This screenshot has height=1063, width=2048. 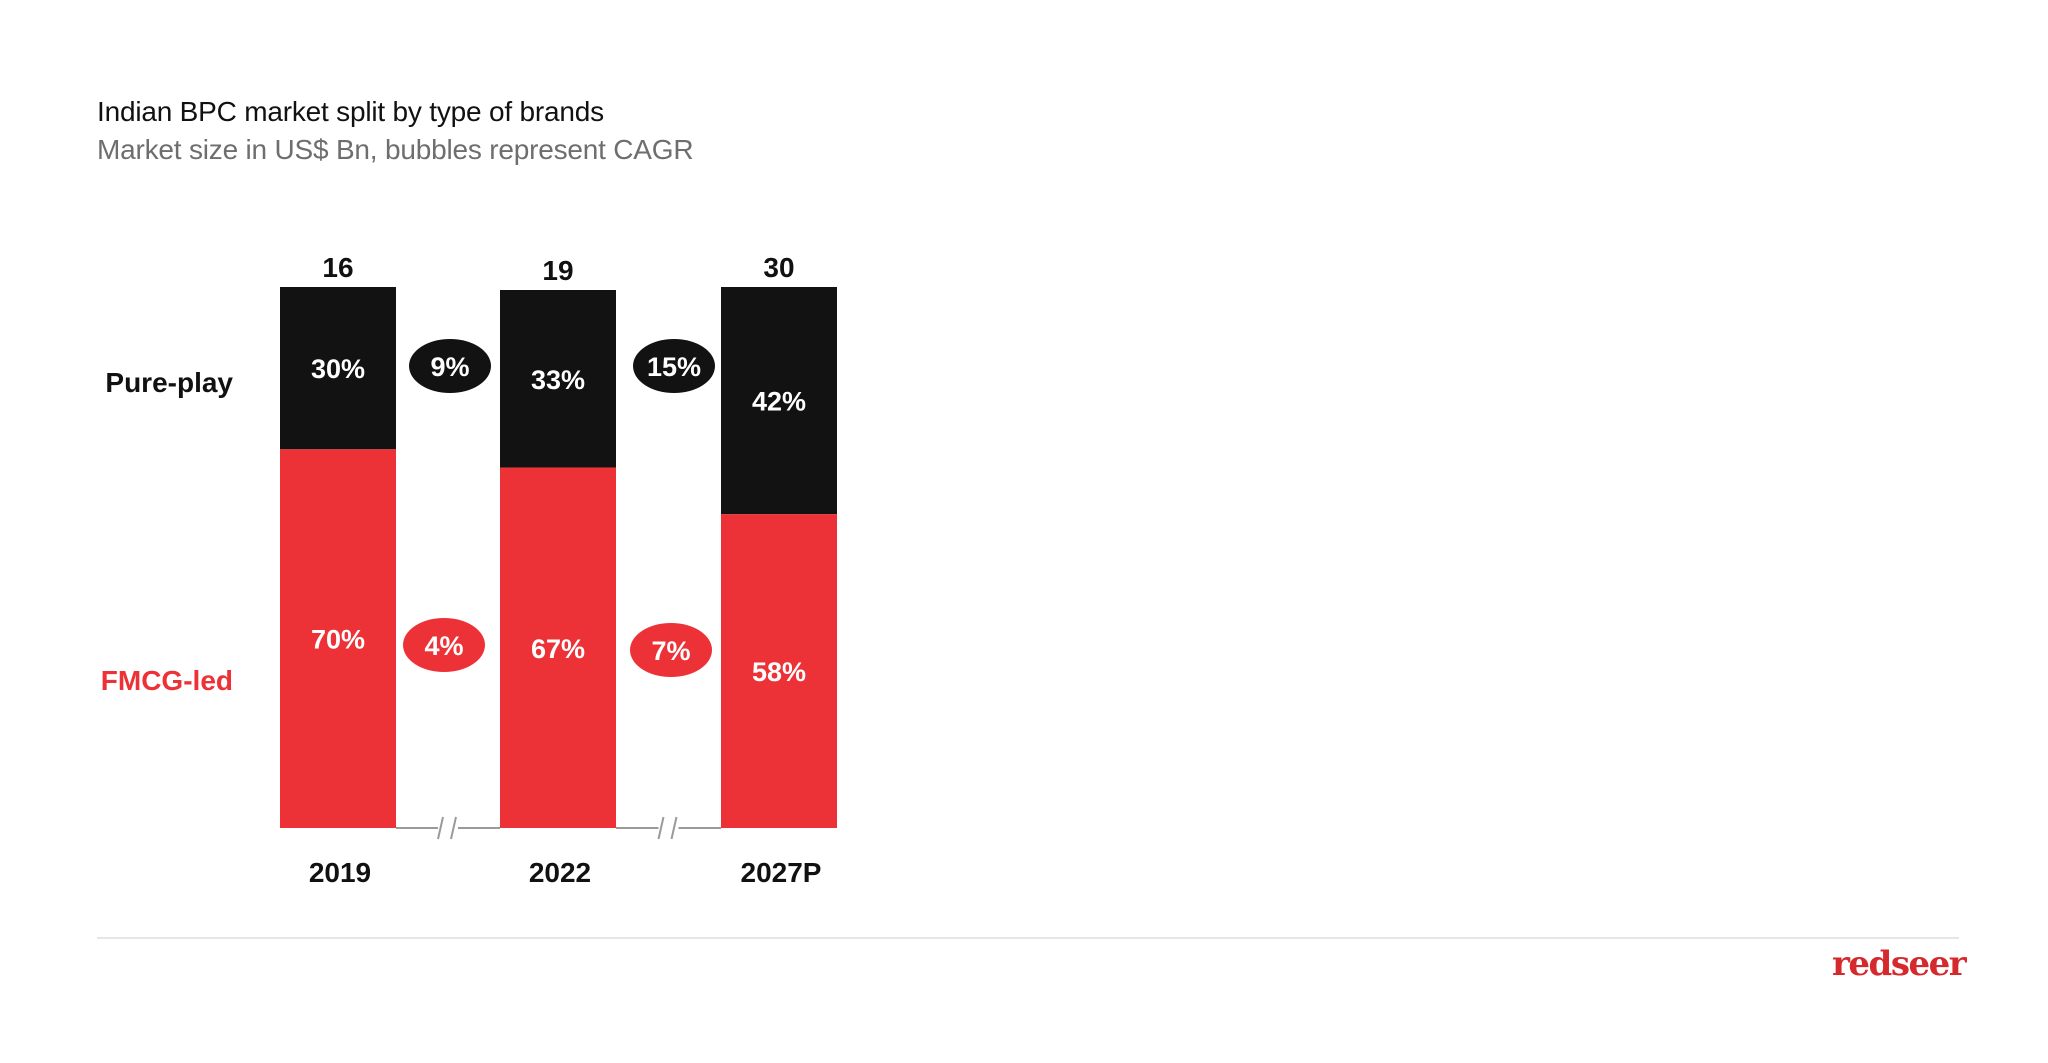 I want to click on label-pure-play-2019: 30%, so click(x=338, y=369).